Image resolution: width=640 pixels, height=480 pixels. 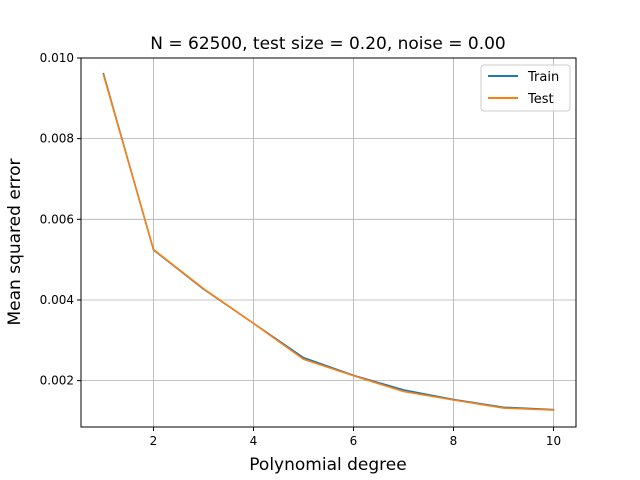 I want to click on legend-label-train: Train, so click(x=543, y=77).